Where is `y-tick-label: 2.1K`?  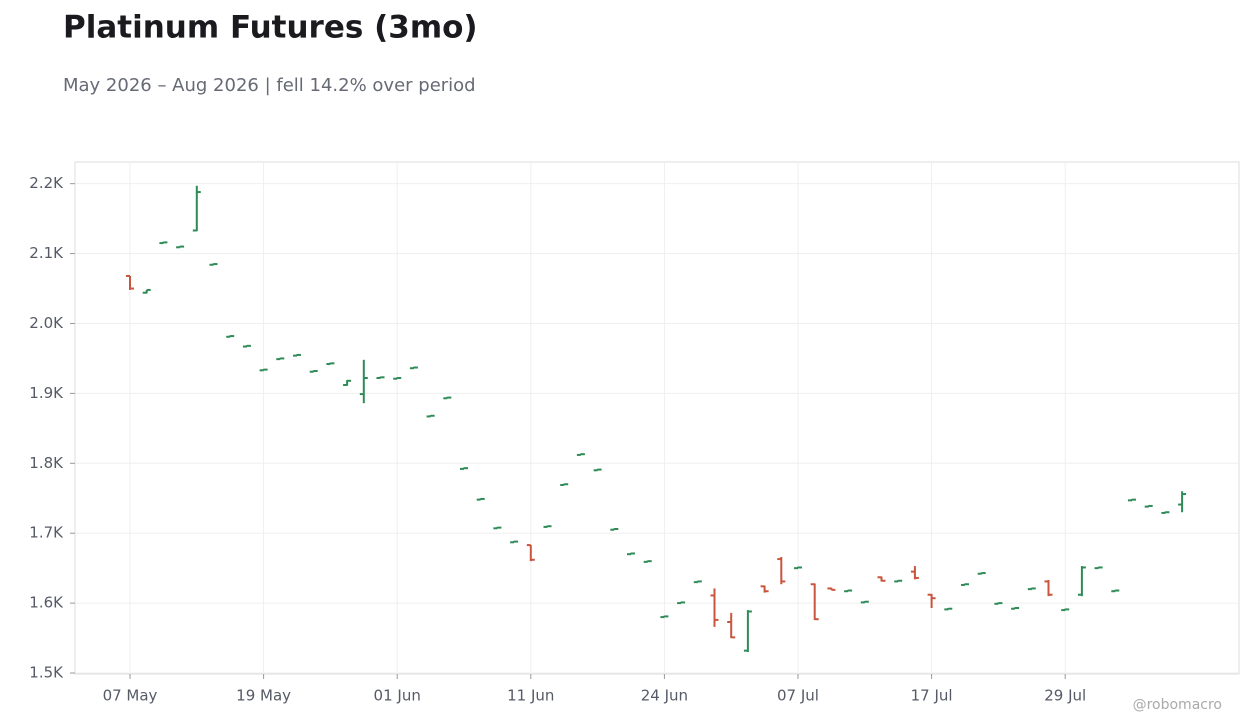
y-tick-label: 2.1K is located at coordinates (46, 253).